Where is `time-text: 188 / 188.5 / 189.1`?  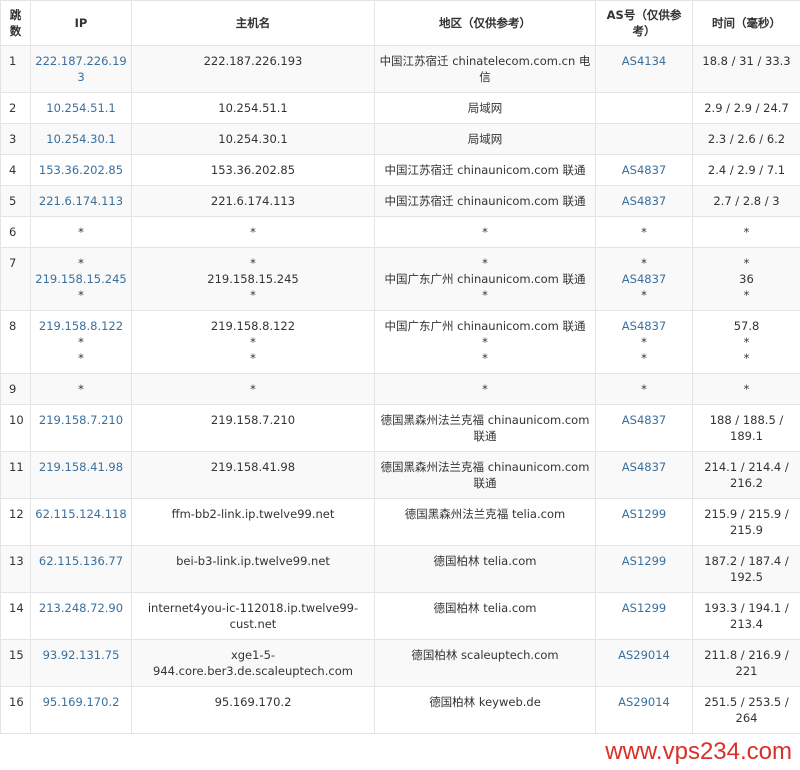
time-text: 188 / 188.5 / 189.1 is located at coordinates (746, 428).